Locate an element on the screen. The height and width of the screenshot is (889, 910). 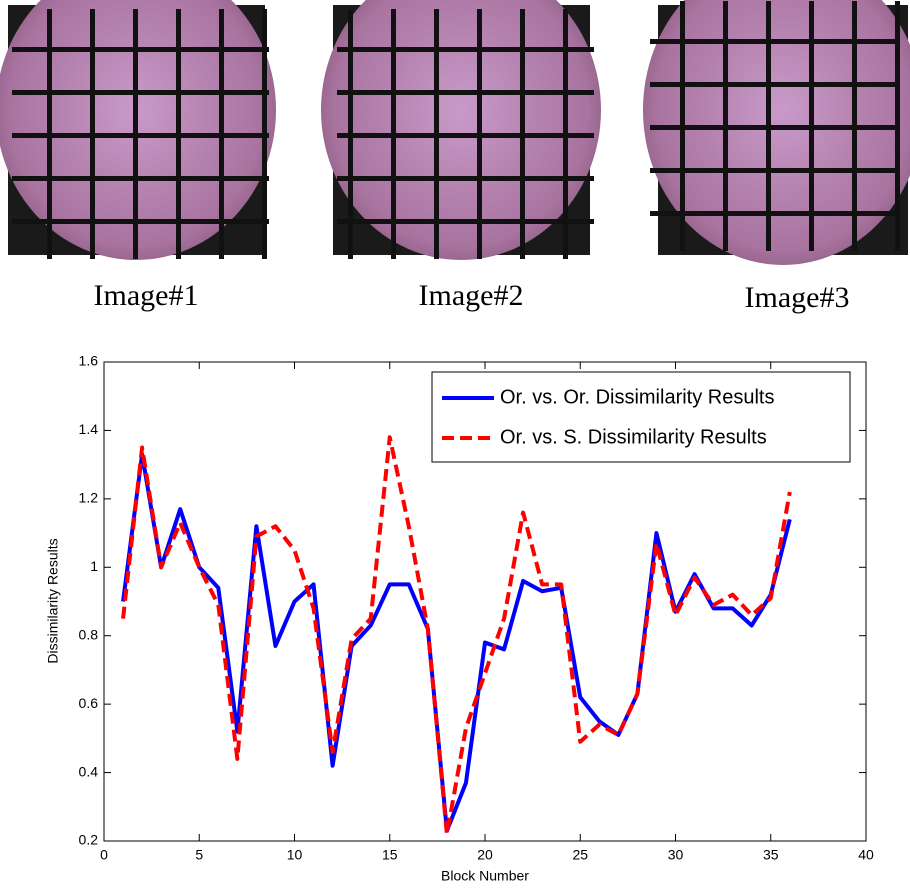
legend-box is located at coordinates (641, 417).